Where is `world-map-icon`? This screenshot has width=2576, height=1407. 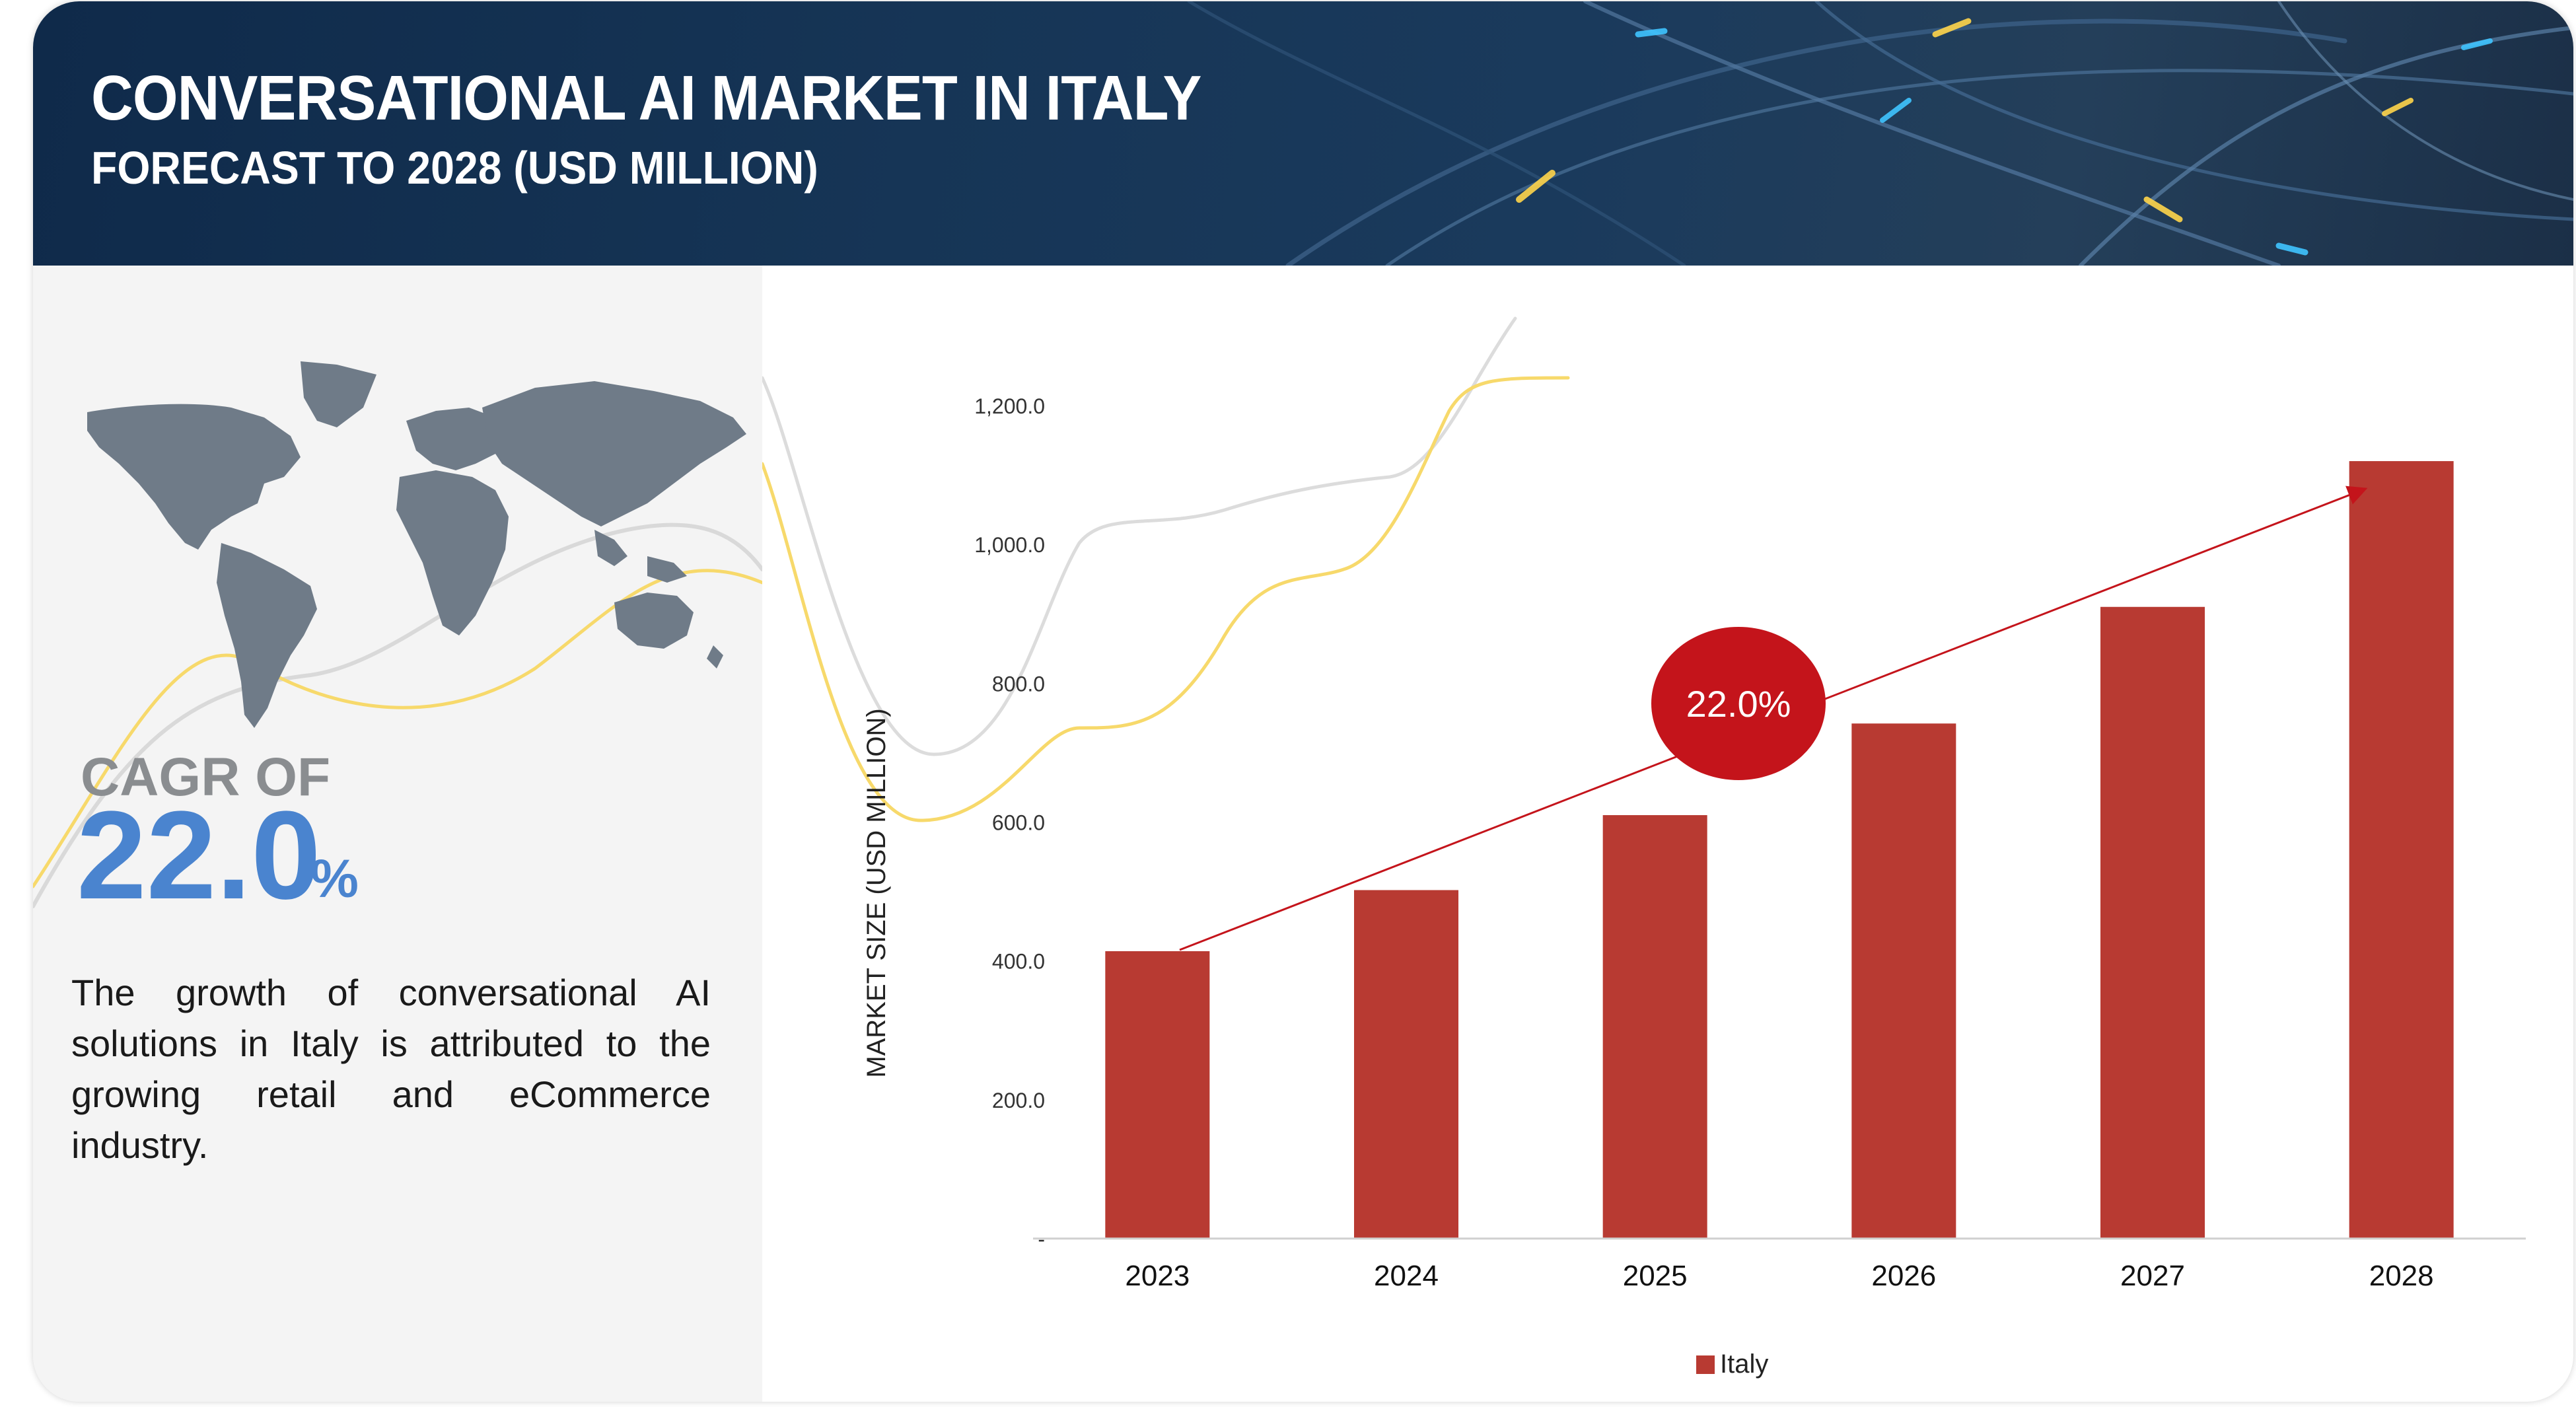 world-map-icon is located at coordinates (397, 634).